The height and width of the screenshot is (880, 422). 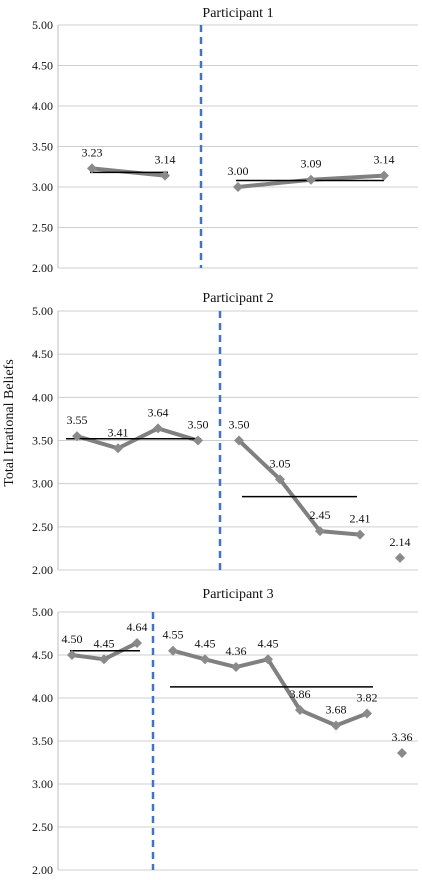 I want to click on data-label: 3.05, so click(x=280, y=463).